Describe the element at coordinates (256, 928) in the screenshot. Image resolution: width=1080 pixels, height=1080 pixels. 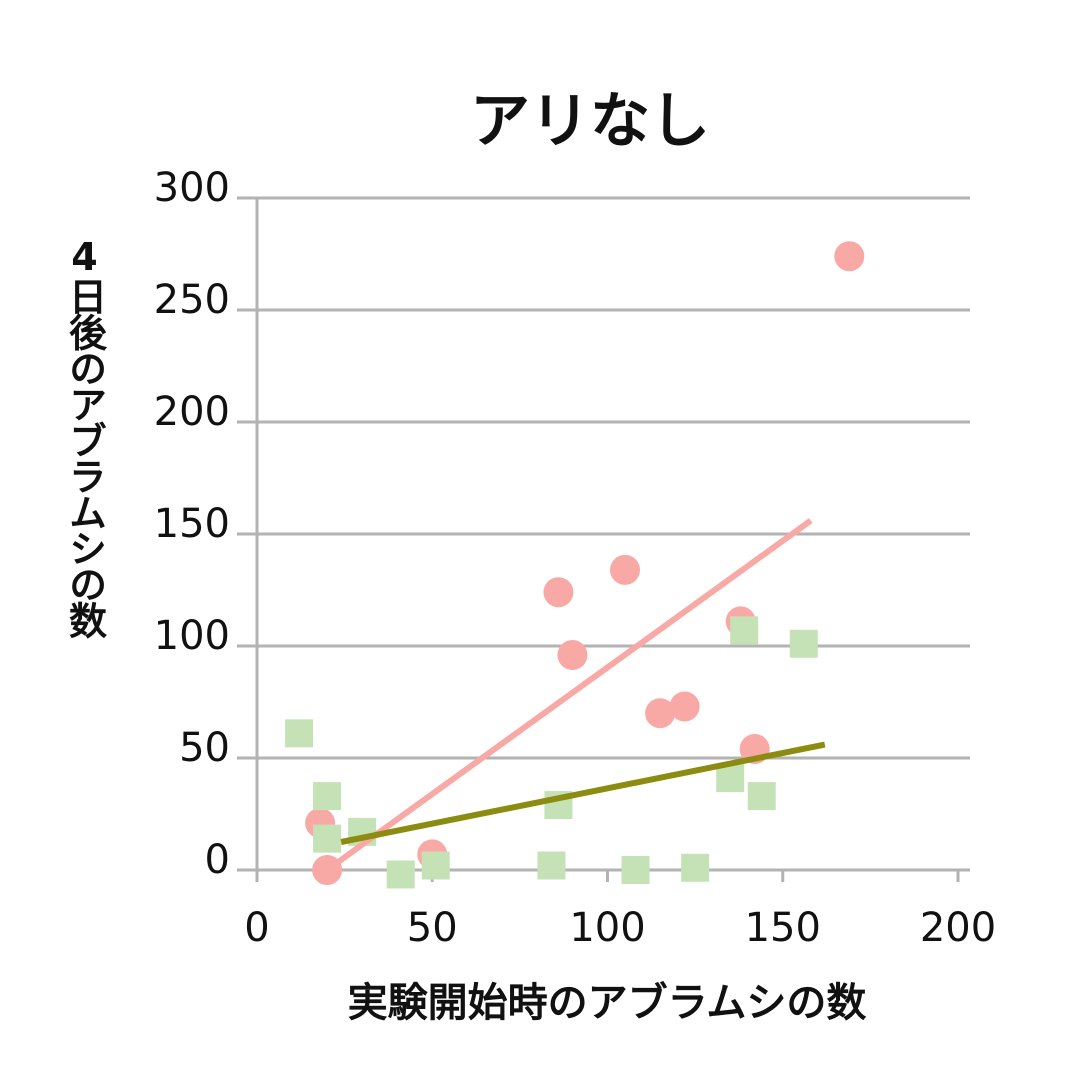
I see `x-tick-label: 0` at that location.